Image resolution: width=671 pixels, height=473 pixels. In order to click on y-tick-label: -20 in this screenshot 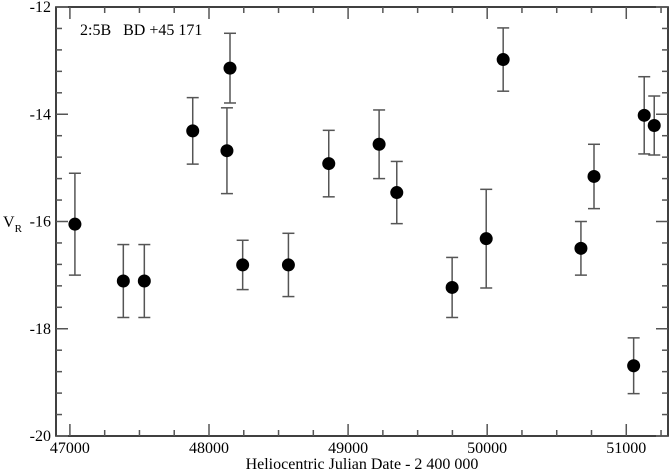, I will do `click(40, 436)`.